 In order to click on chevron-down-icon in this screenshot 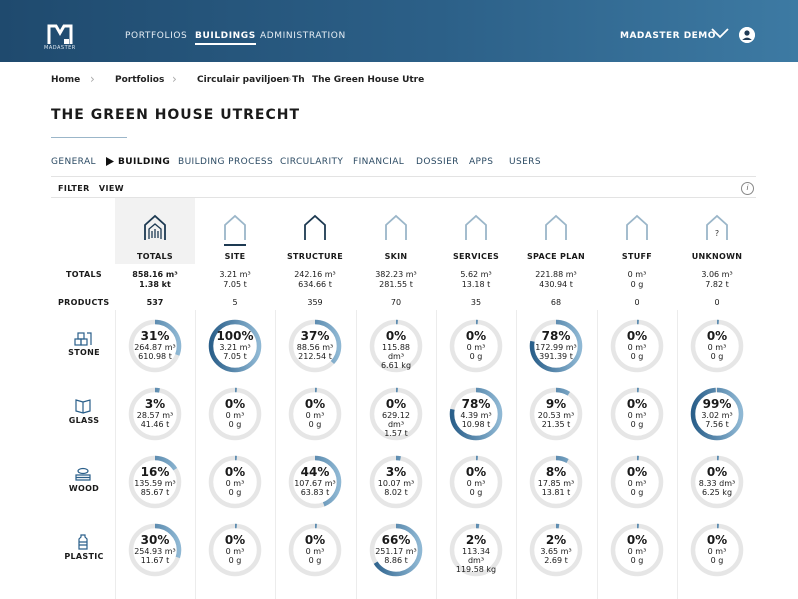, I will do `click(720, 33)`.